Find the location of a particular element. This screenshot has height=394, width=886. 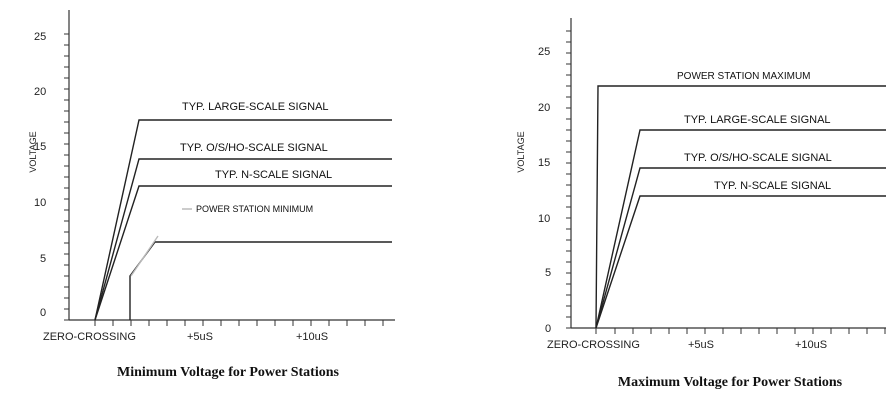

left-min-leader-line is located at coordinates (161, 242).